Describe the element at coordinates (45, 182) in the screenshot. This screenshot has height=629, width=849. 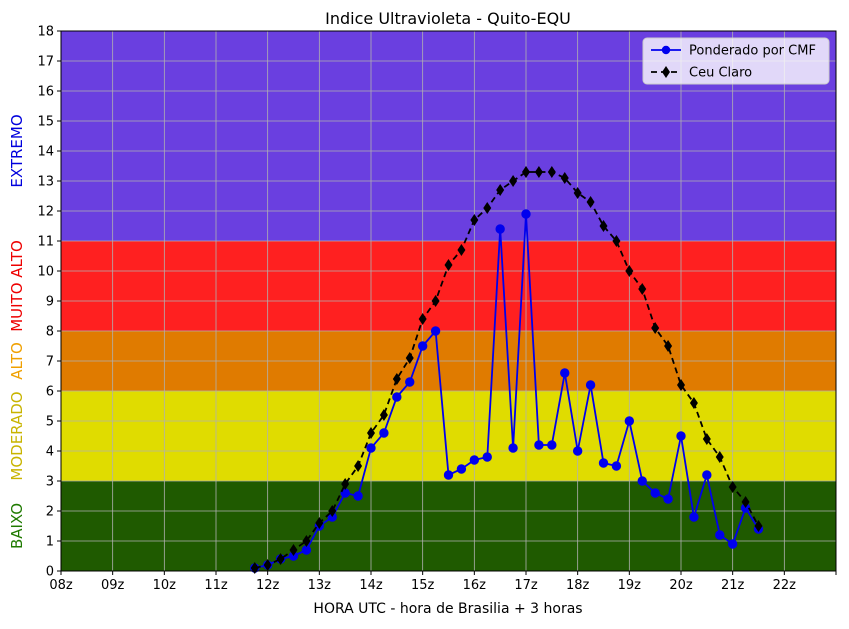
I see `y-tick-label: 13` at that location.